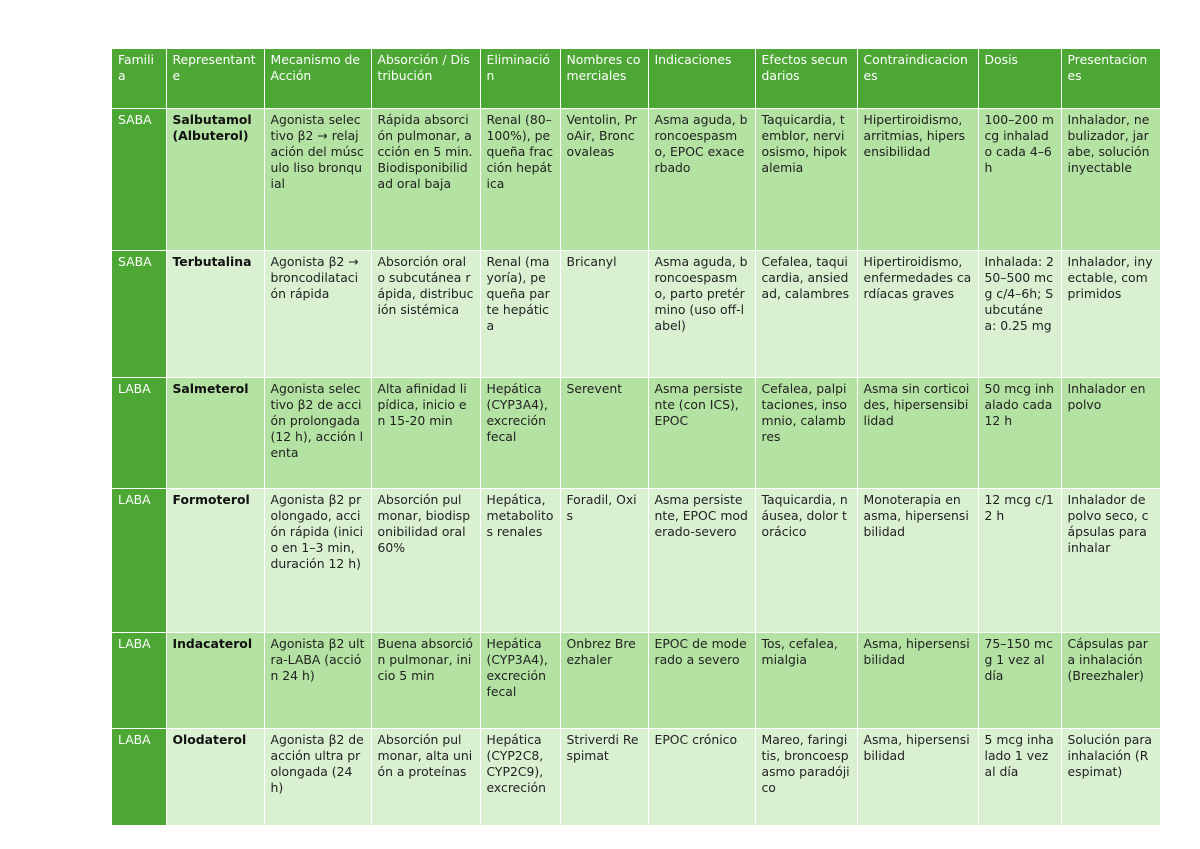 The image size is (1200, 849). Describe the element at coordinates (918, 560) in the screenshot. I see `cell-contraindicaciones: Monoterapia en asma, hipersensibilidad` at that location.